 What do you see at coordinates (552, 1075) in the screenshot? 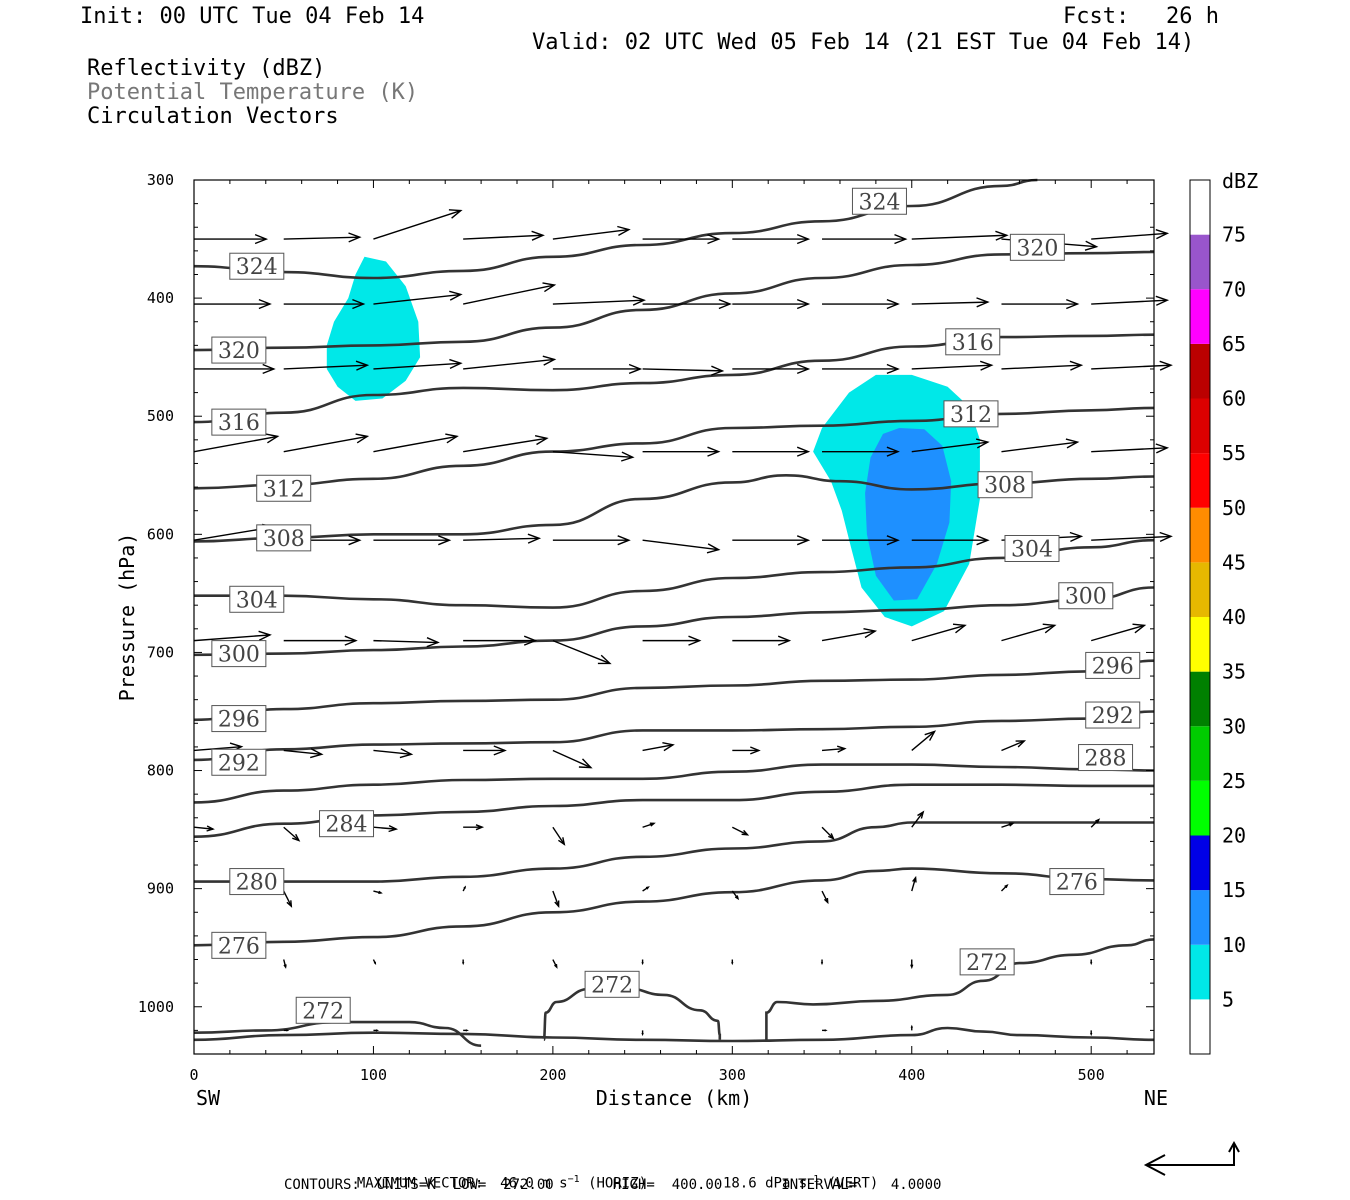
I see `x-tick-label: 200` at bounding box center [552, 1075].